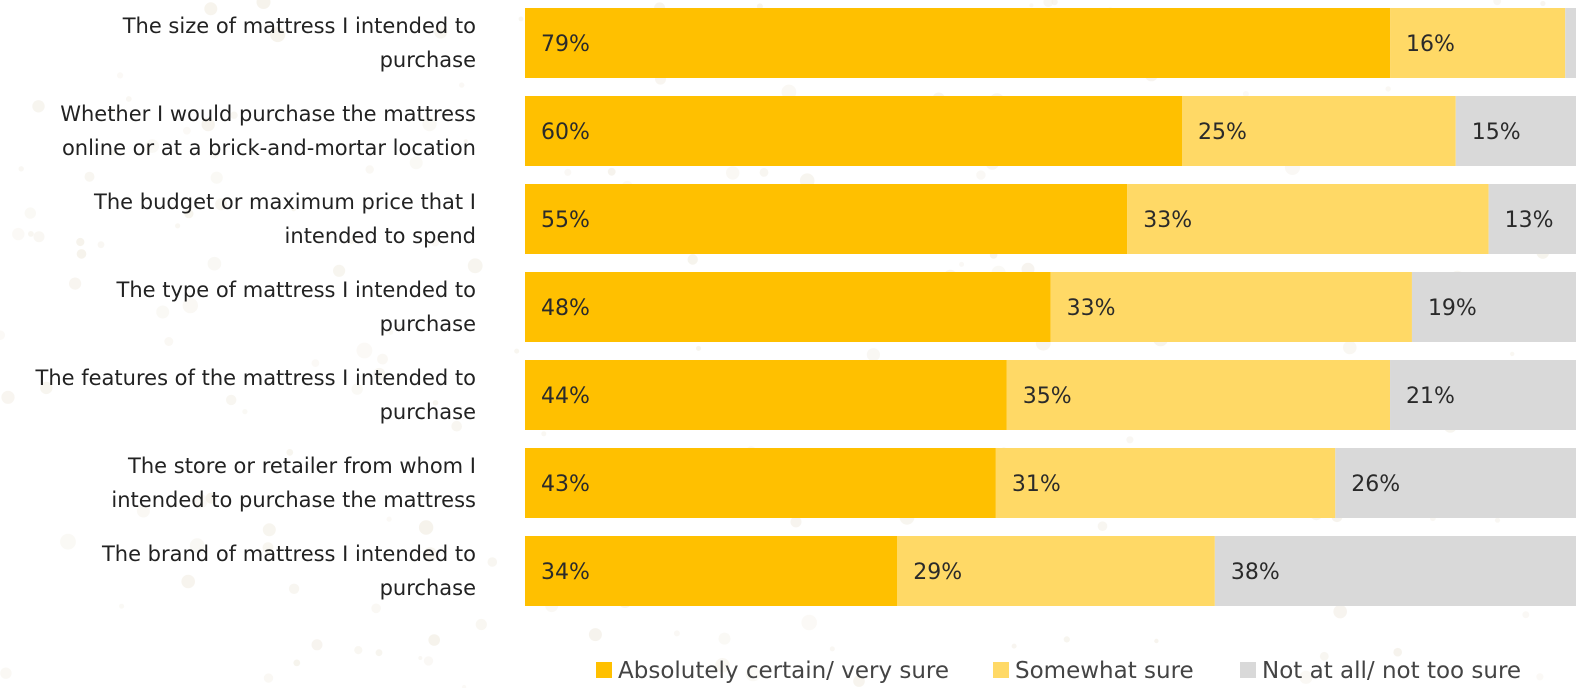 The image size is (1576, 688). I want to click on data-label: 55%, so click(565, 220).